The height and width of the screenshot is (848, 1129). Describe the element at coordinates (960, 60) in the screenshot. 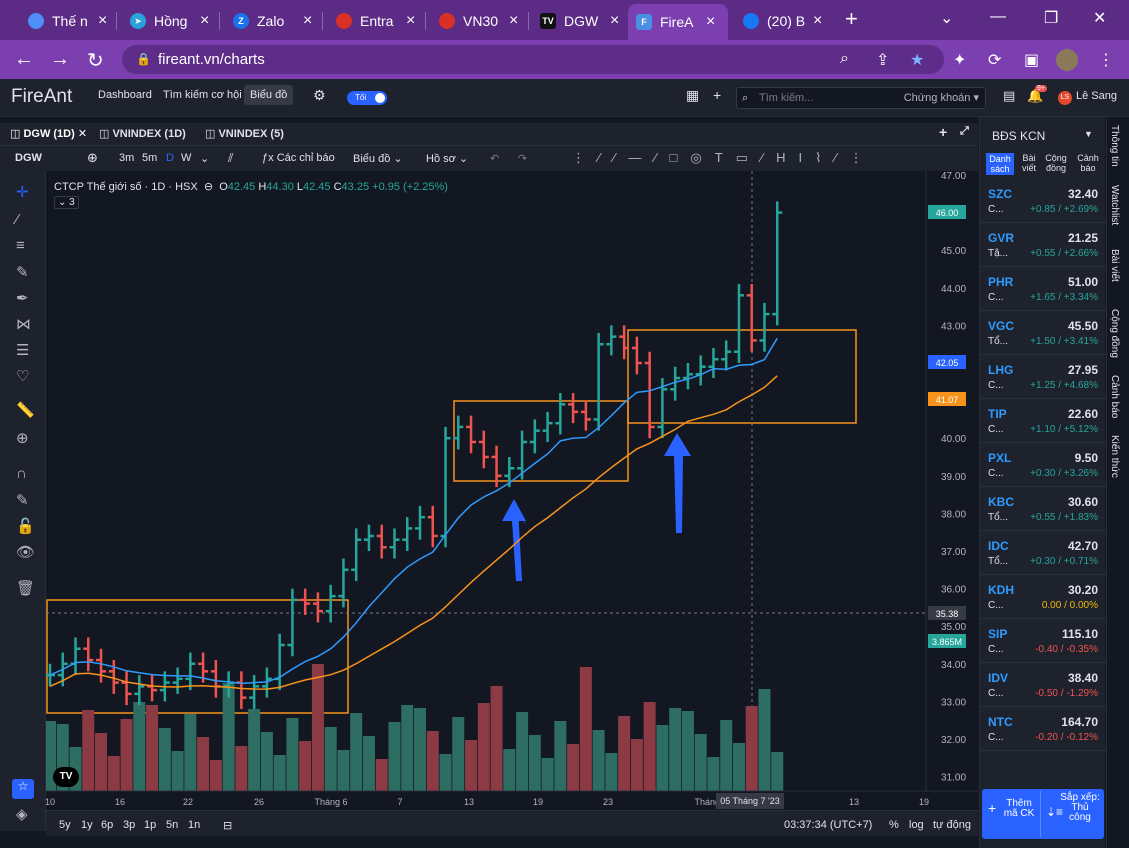

I see `extensions-icon: ✦` at that location.